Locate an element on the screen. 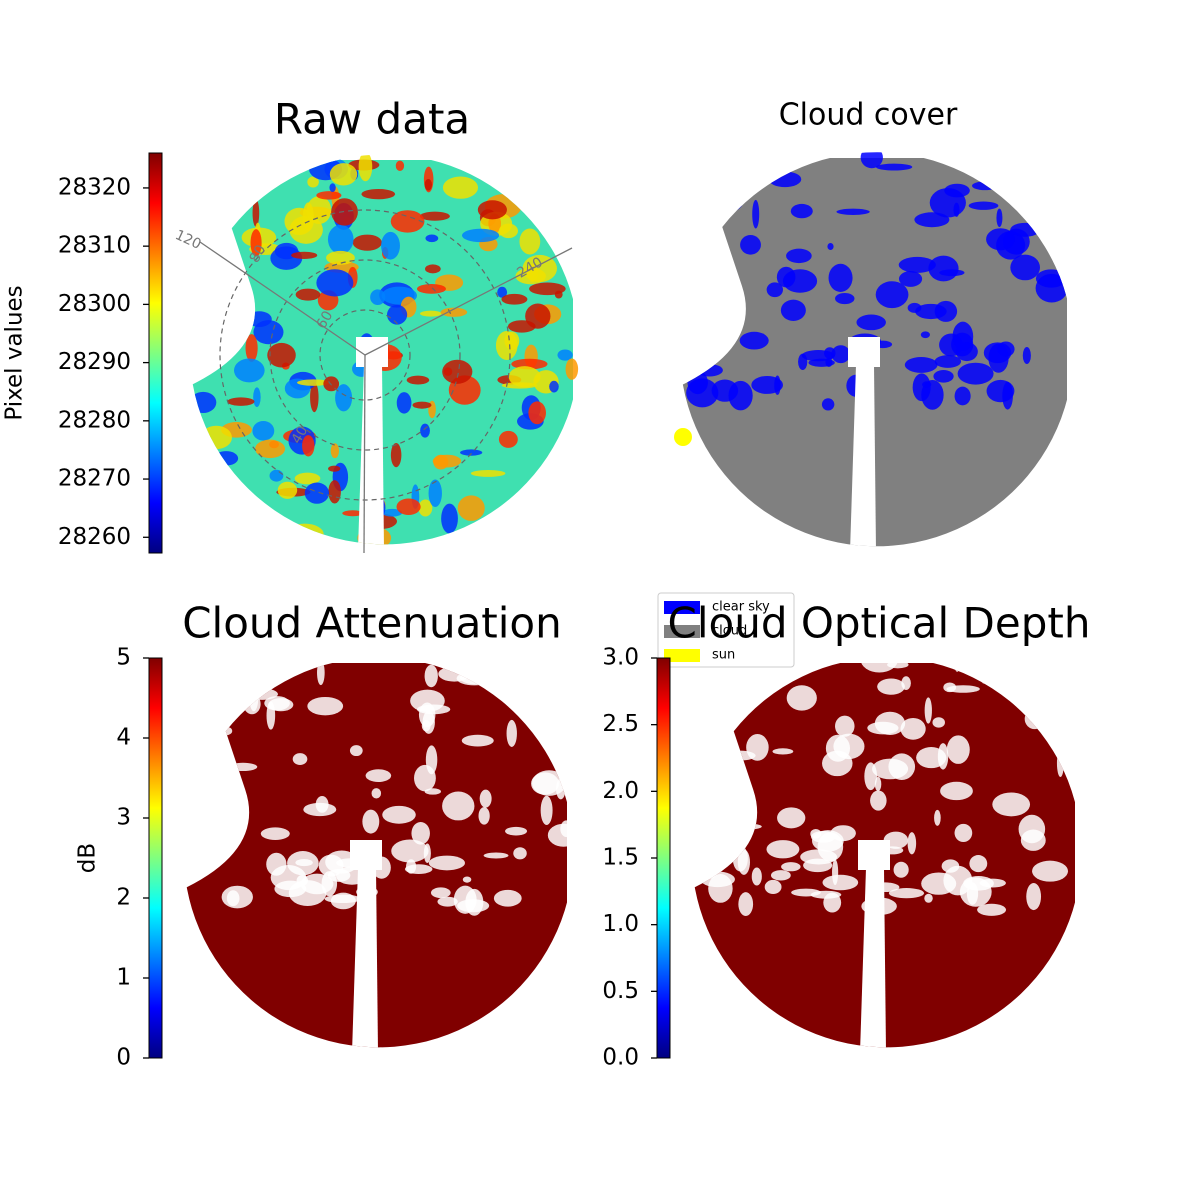 The width and height of the screenshot is (1200, 1200). mask-square is located at coordinates (864, 352).